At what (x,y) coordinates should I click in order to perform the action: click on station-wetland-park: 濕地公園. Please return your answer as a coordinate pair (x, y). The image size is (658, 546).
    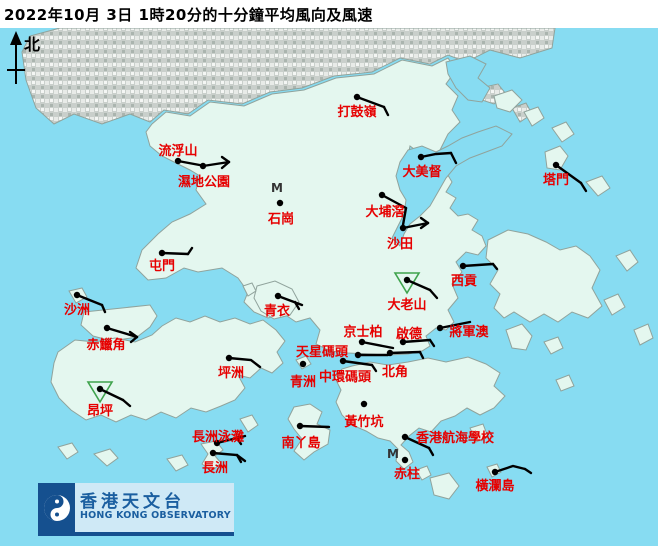
    Looking at the image, I should click on (204, 172).